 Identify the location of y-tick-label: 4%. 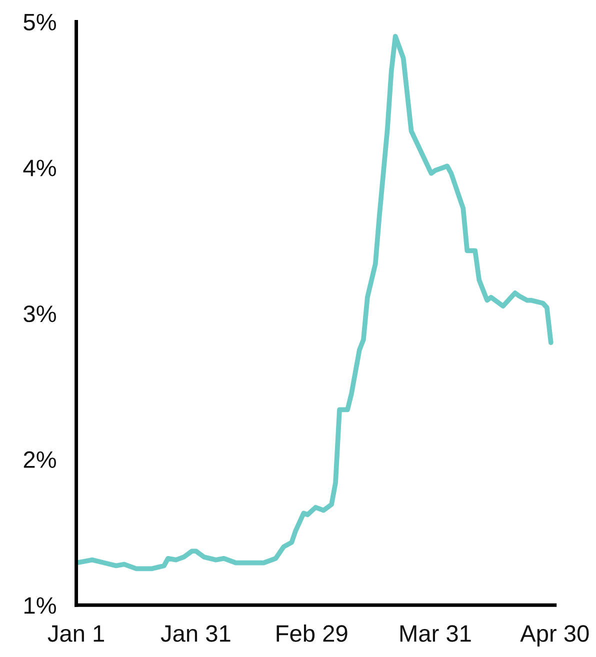
(39, 168).